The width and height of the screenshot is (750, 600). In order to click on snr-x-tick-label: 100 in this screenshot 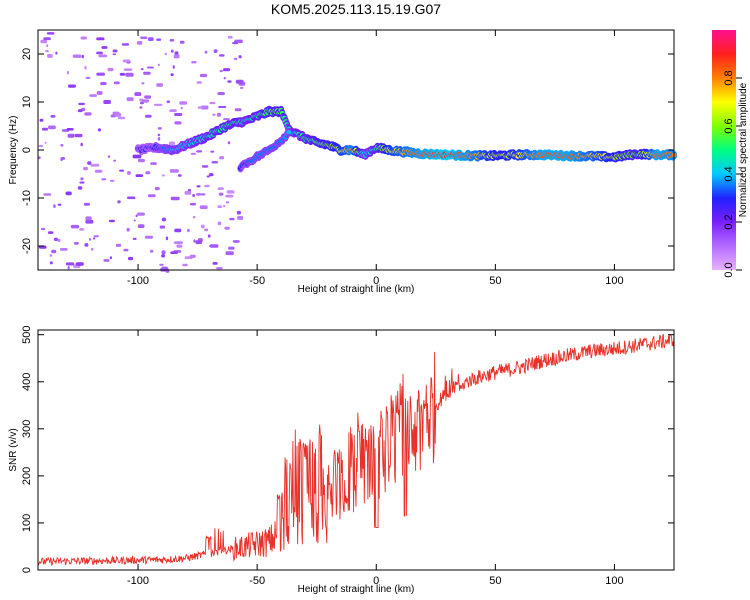, I will do `click(614, 581)`.